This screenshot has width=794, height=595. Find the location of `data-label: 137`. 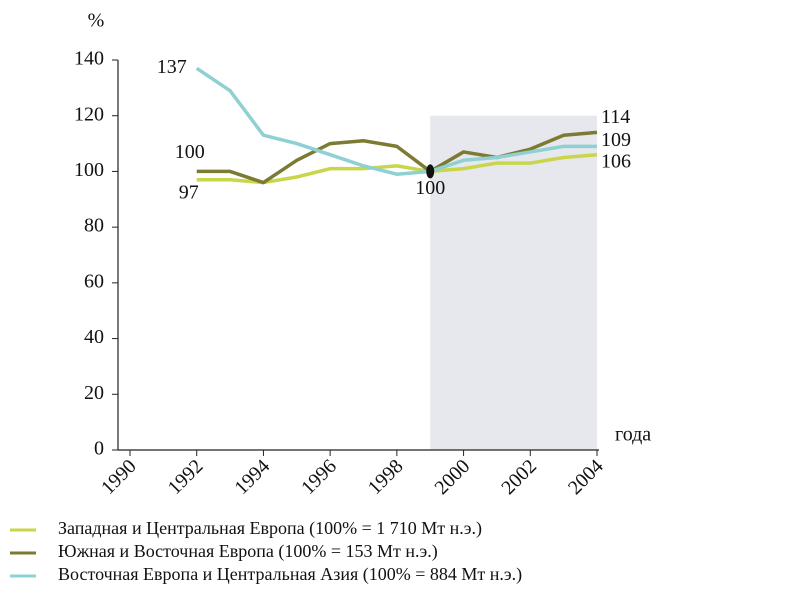

data-label: 137 is located at coordinates (172, 67).